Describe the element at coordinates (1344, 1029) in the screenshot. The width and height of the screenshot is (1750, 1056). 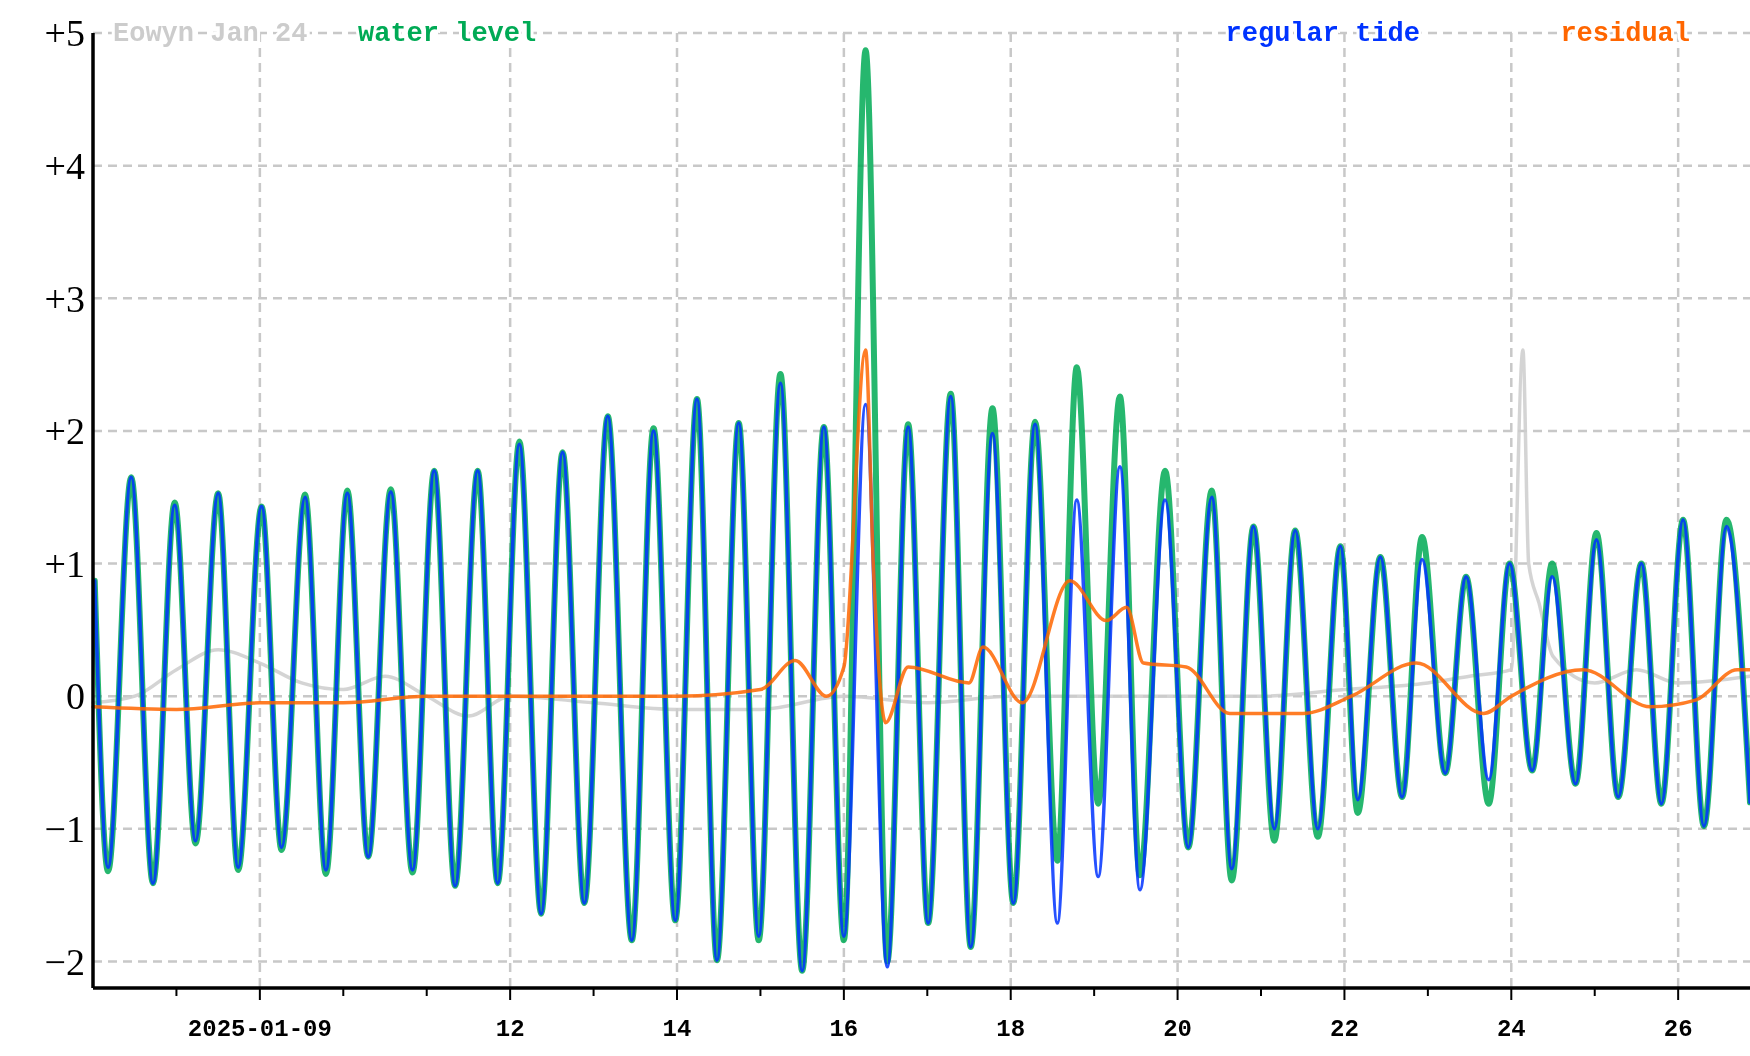
I see `x-tick-label: 22` at that location.